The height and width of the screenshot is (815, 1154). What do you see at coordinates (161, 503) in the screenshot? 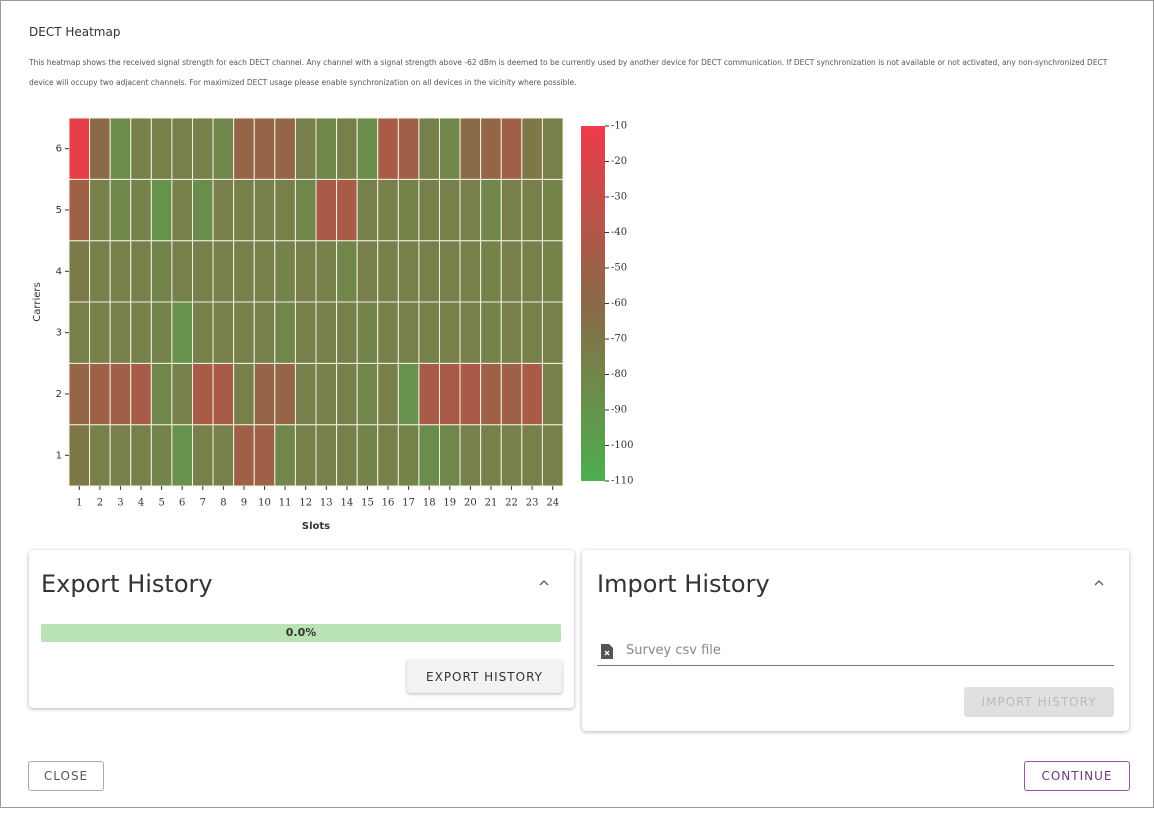
I see `x-tick-label: 5` at bounding box center [161, 503].